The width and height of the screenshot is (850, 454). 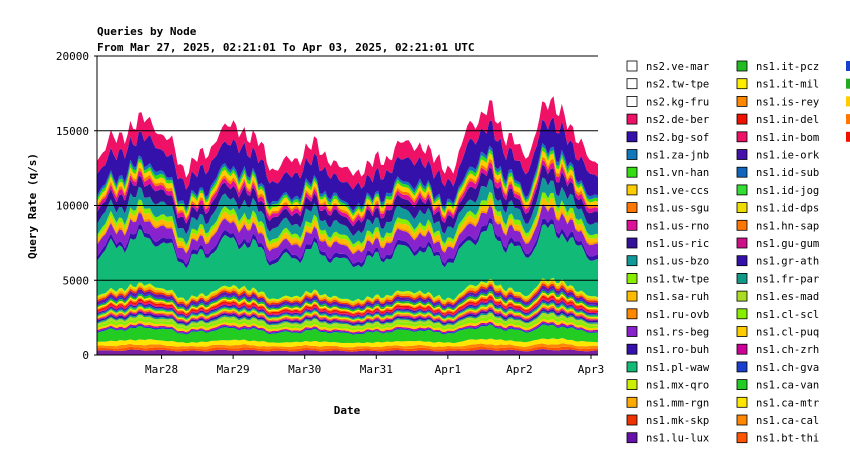 What do you see at coordinates (72, 131) in the screenshot?
I see `y-tick-label: 15000` at bounding box center [72, 131].